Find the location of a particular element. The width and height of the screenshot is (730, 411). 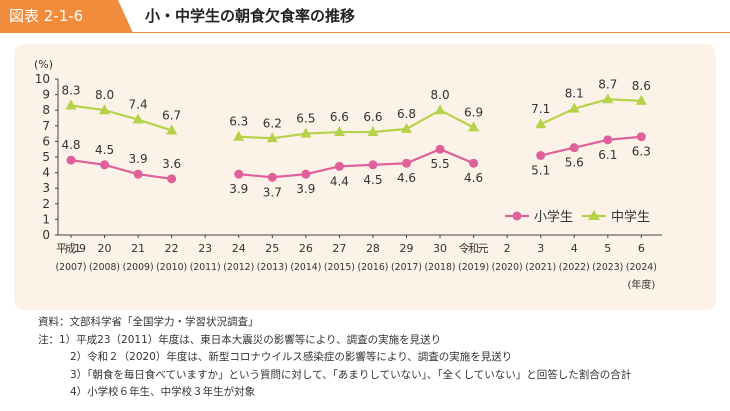

data-label-elementary: 5.1 is located at coordinates (540, 170).